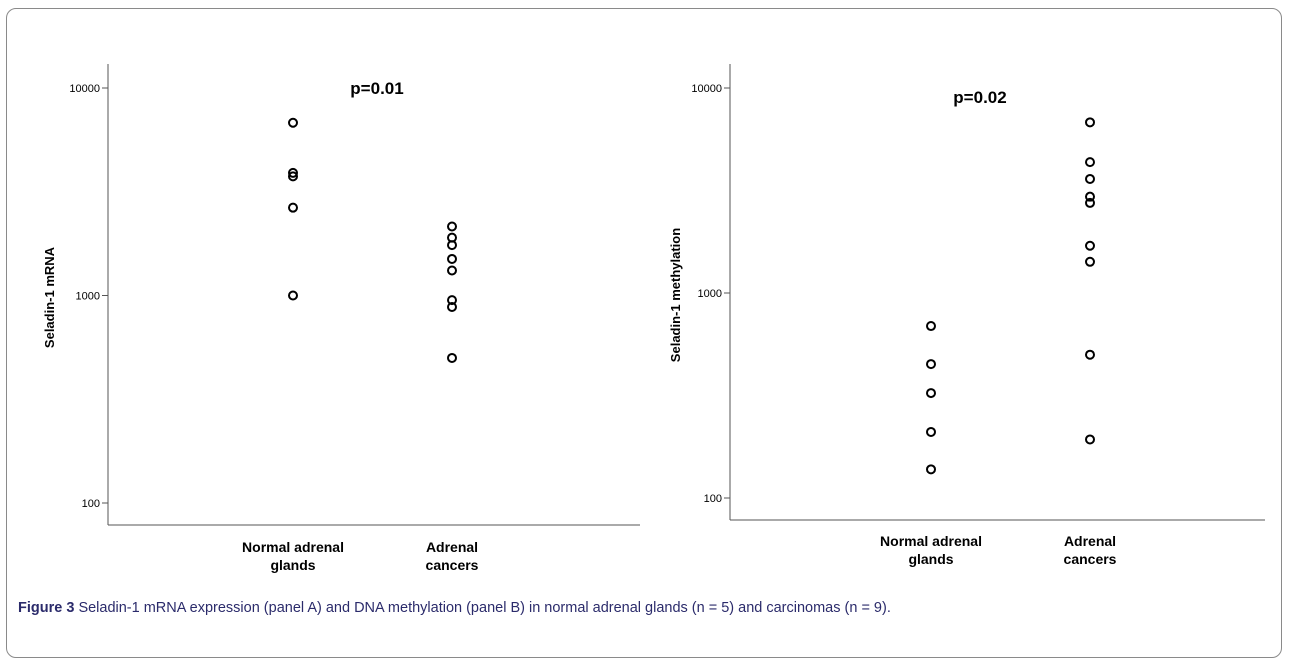  Describe the element at coordinates (376, 88) in the screenshot. I see `p-value-annotation: p=0.01` at that location.